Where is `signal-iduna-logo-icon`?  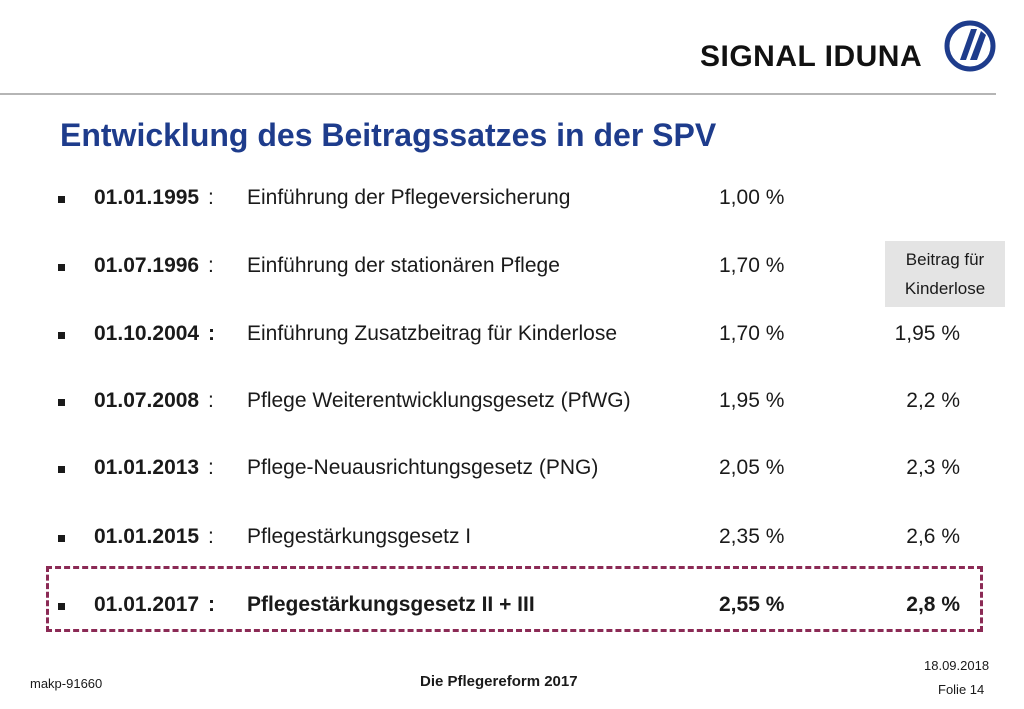 signal-iduna-logo-icon is located at coordinates (970, 46).